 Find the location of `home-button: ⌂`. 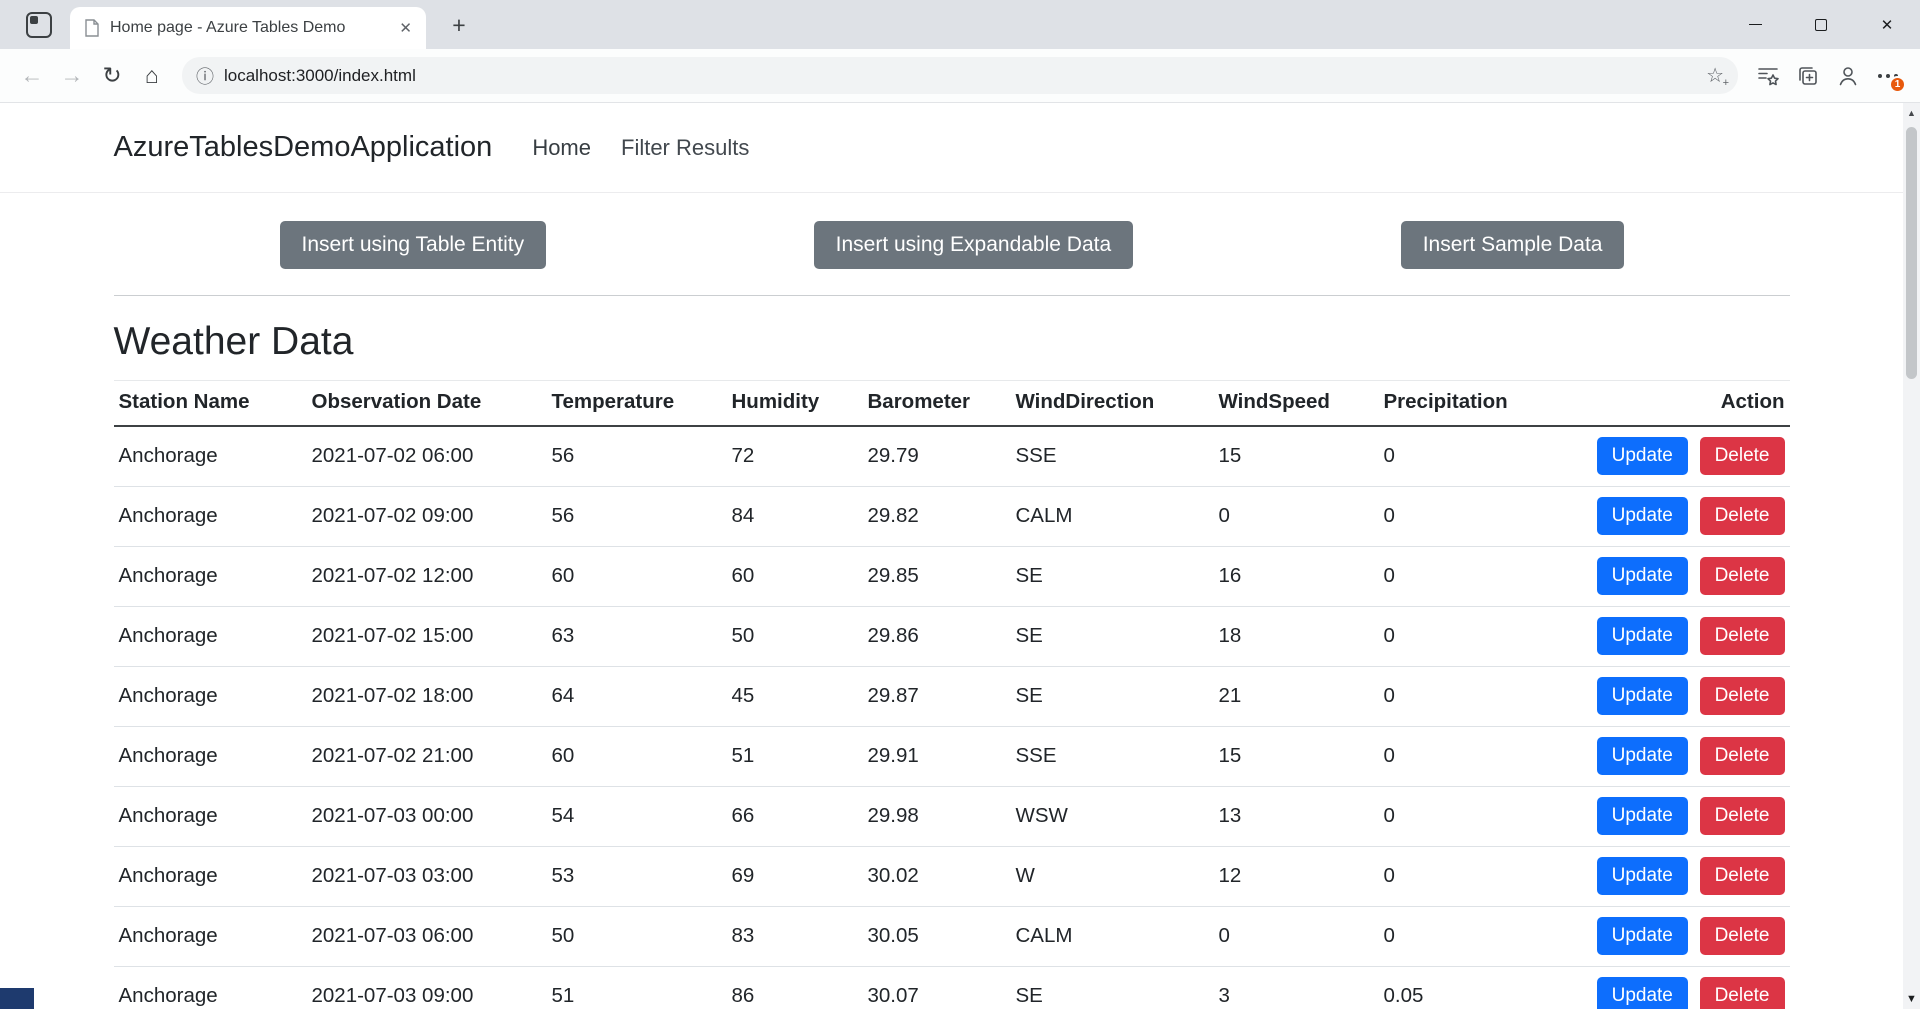

home-button: ⌂ is located at coordinates (152, 75).